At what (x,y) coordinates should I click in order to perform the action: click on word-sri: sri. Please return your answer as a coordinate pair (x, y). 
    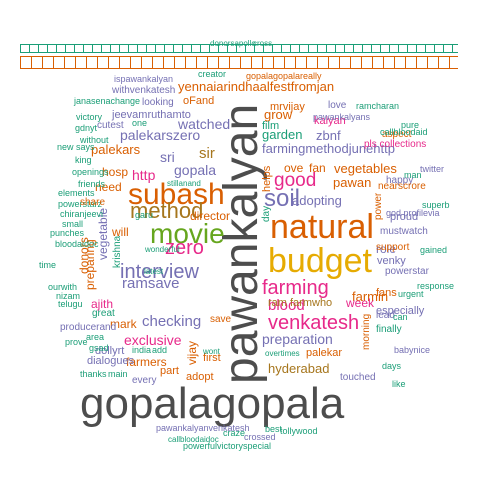
    Looking at the image, I should click on (167, 157).